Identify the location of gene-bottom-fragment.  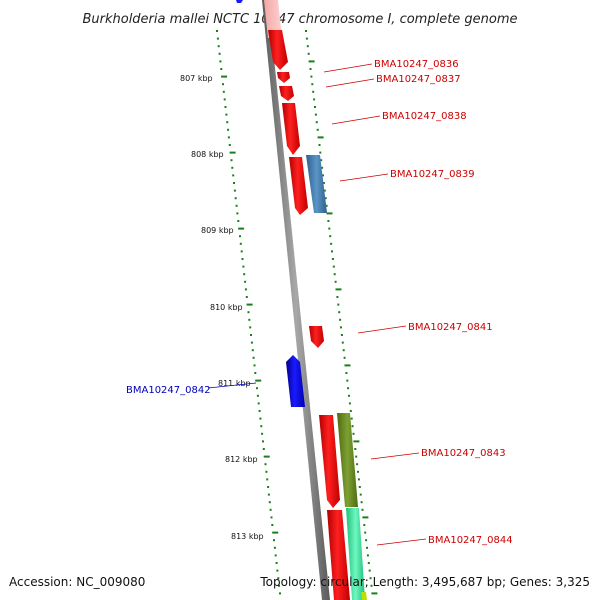
(364, 596).